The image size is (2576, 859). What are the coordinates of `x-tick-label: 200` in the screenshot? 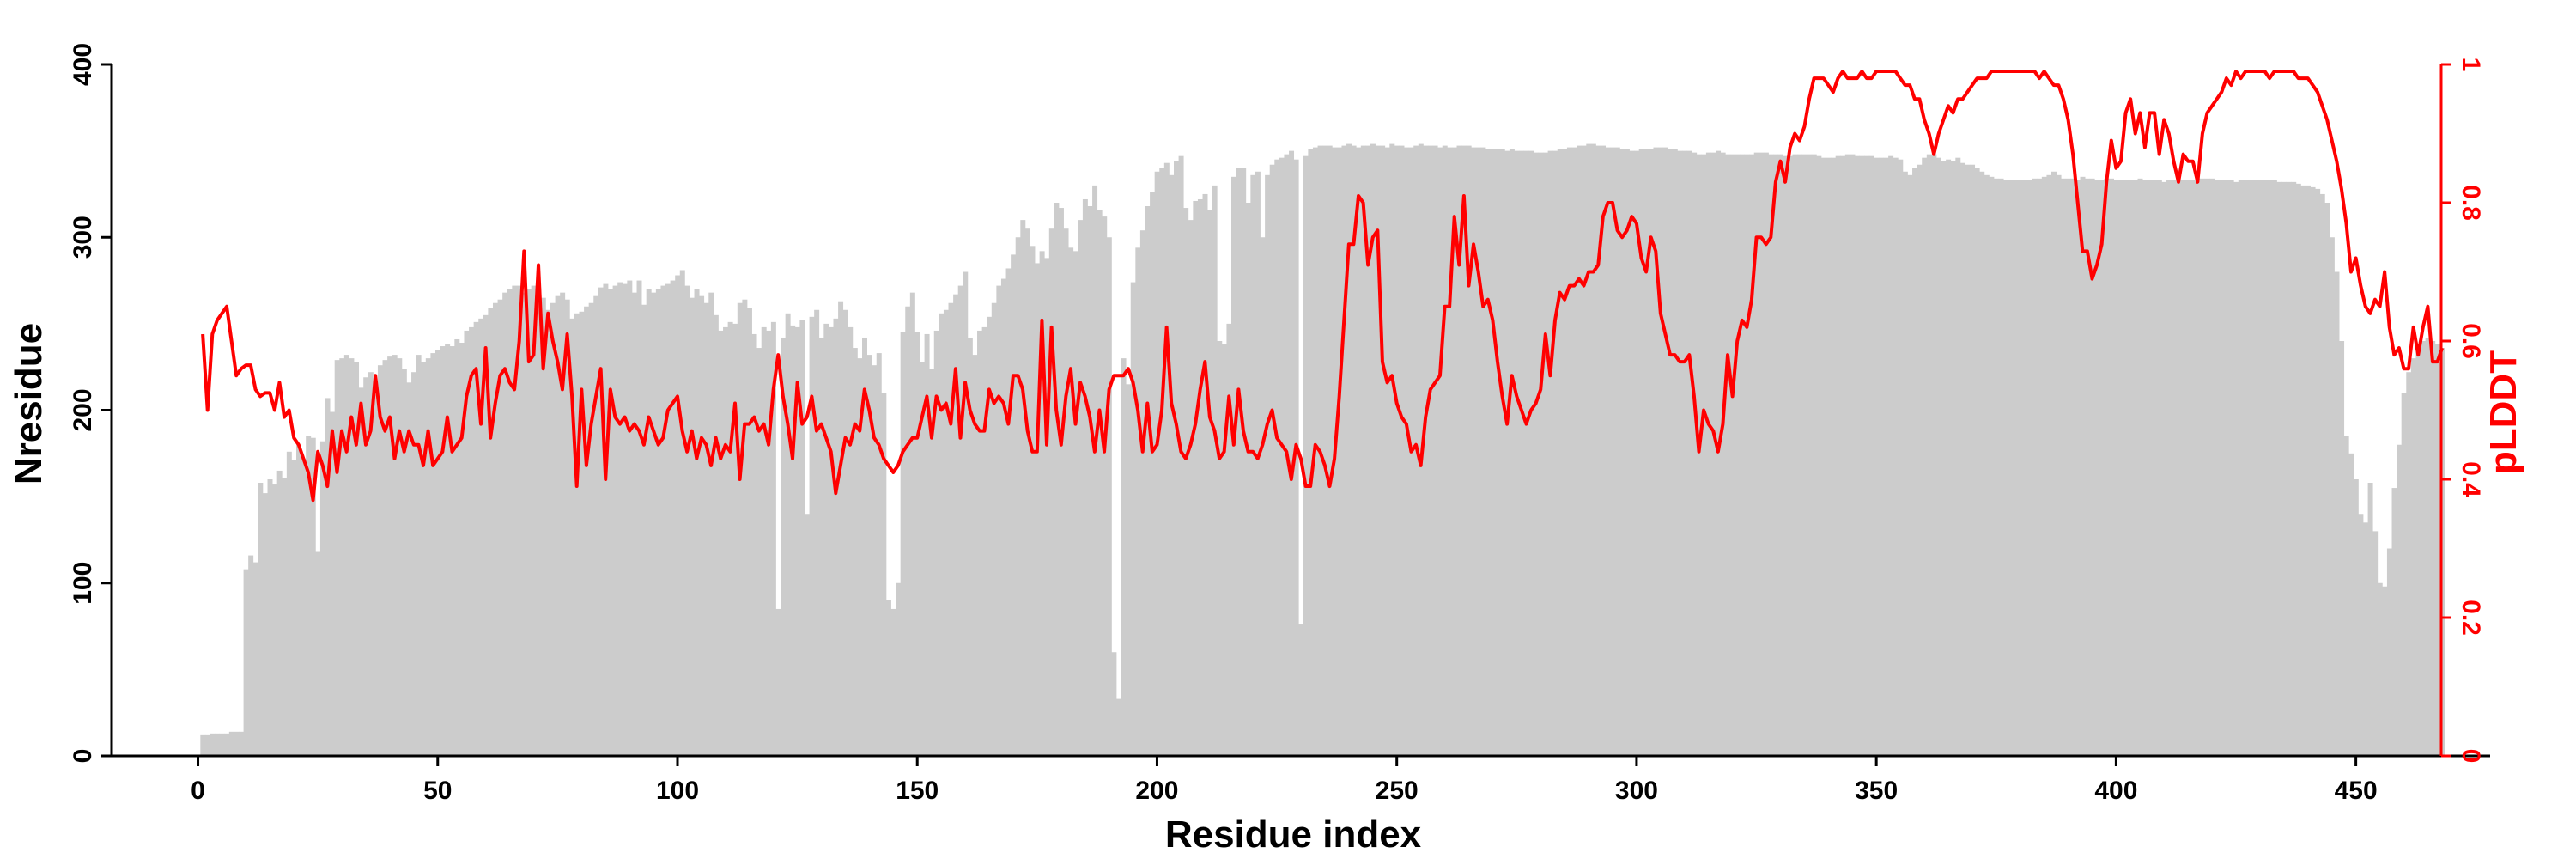 It's located at (1156, 791).